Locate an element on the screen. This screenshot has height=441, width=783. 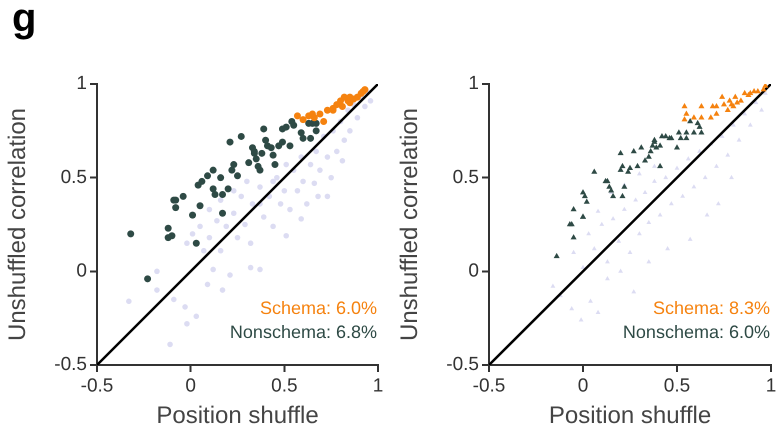
text: Schema: 8.3% is located at coordinates (711, 308).